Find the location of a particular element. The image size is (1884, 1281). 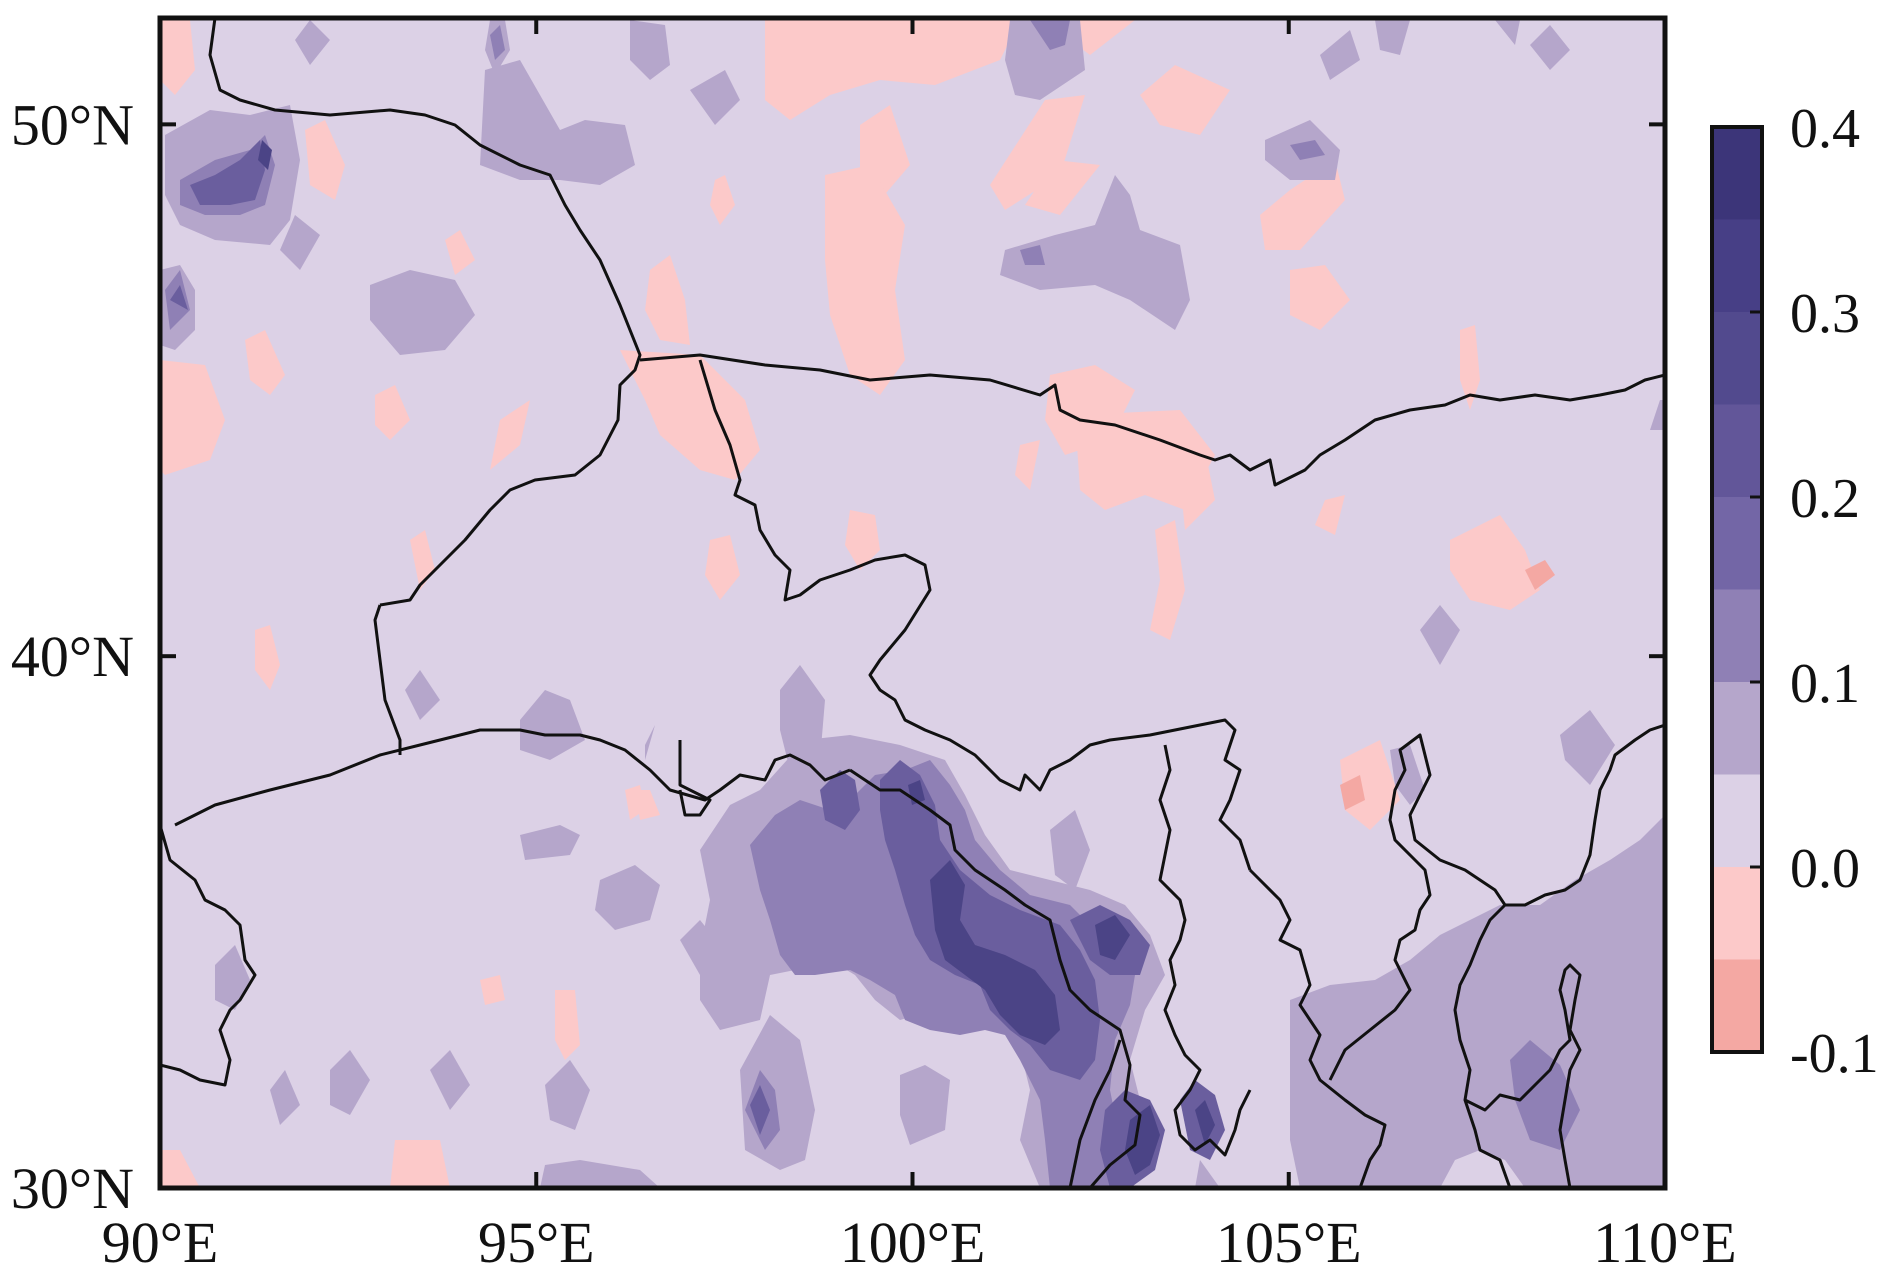

colorbar-label: 0.4 is located at coordinates (1825, 129).